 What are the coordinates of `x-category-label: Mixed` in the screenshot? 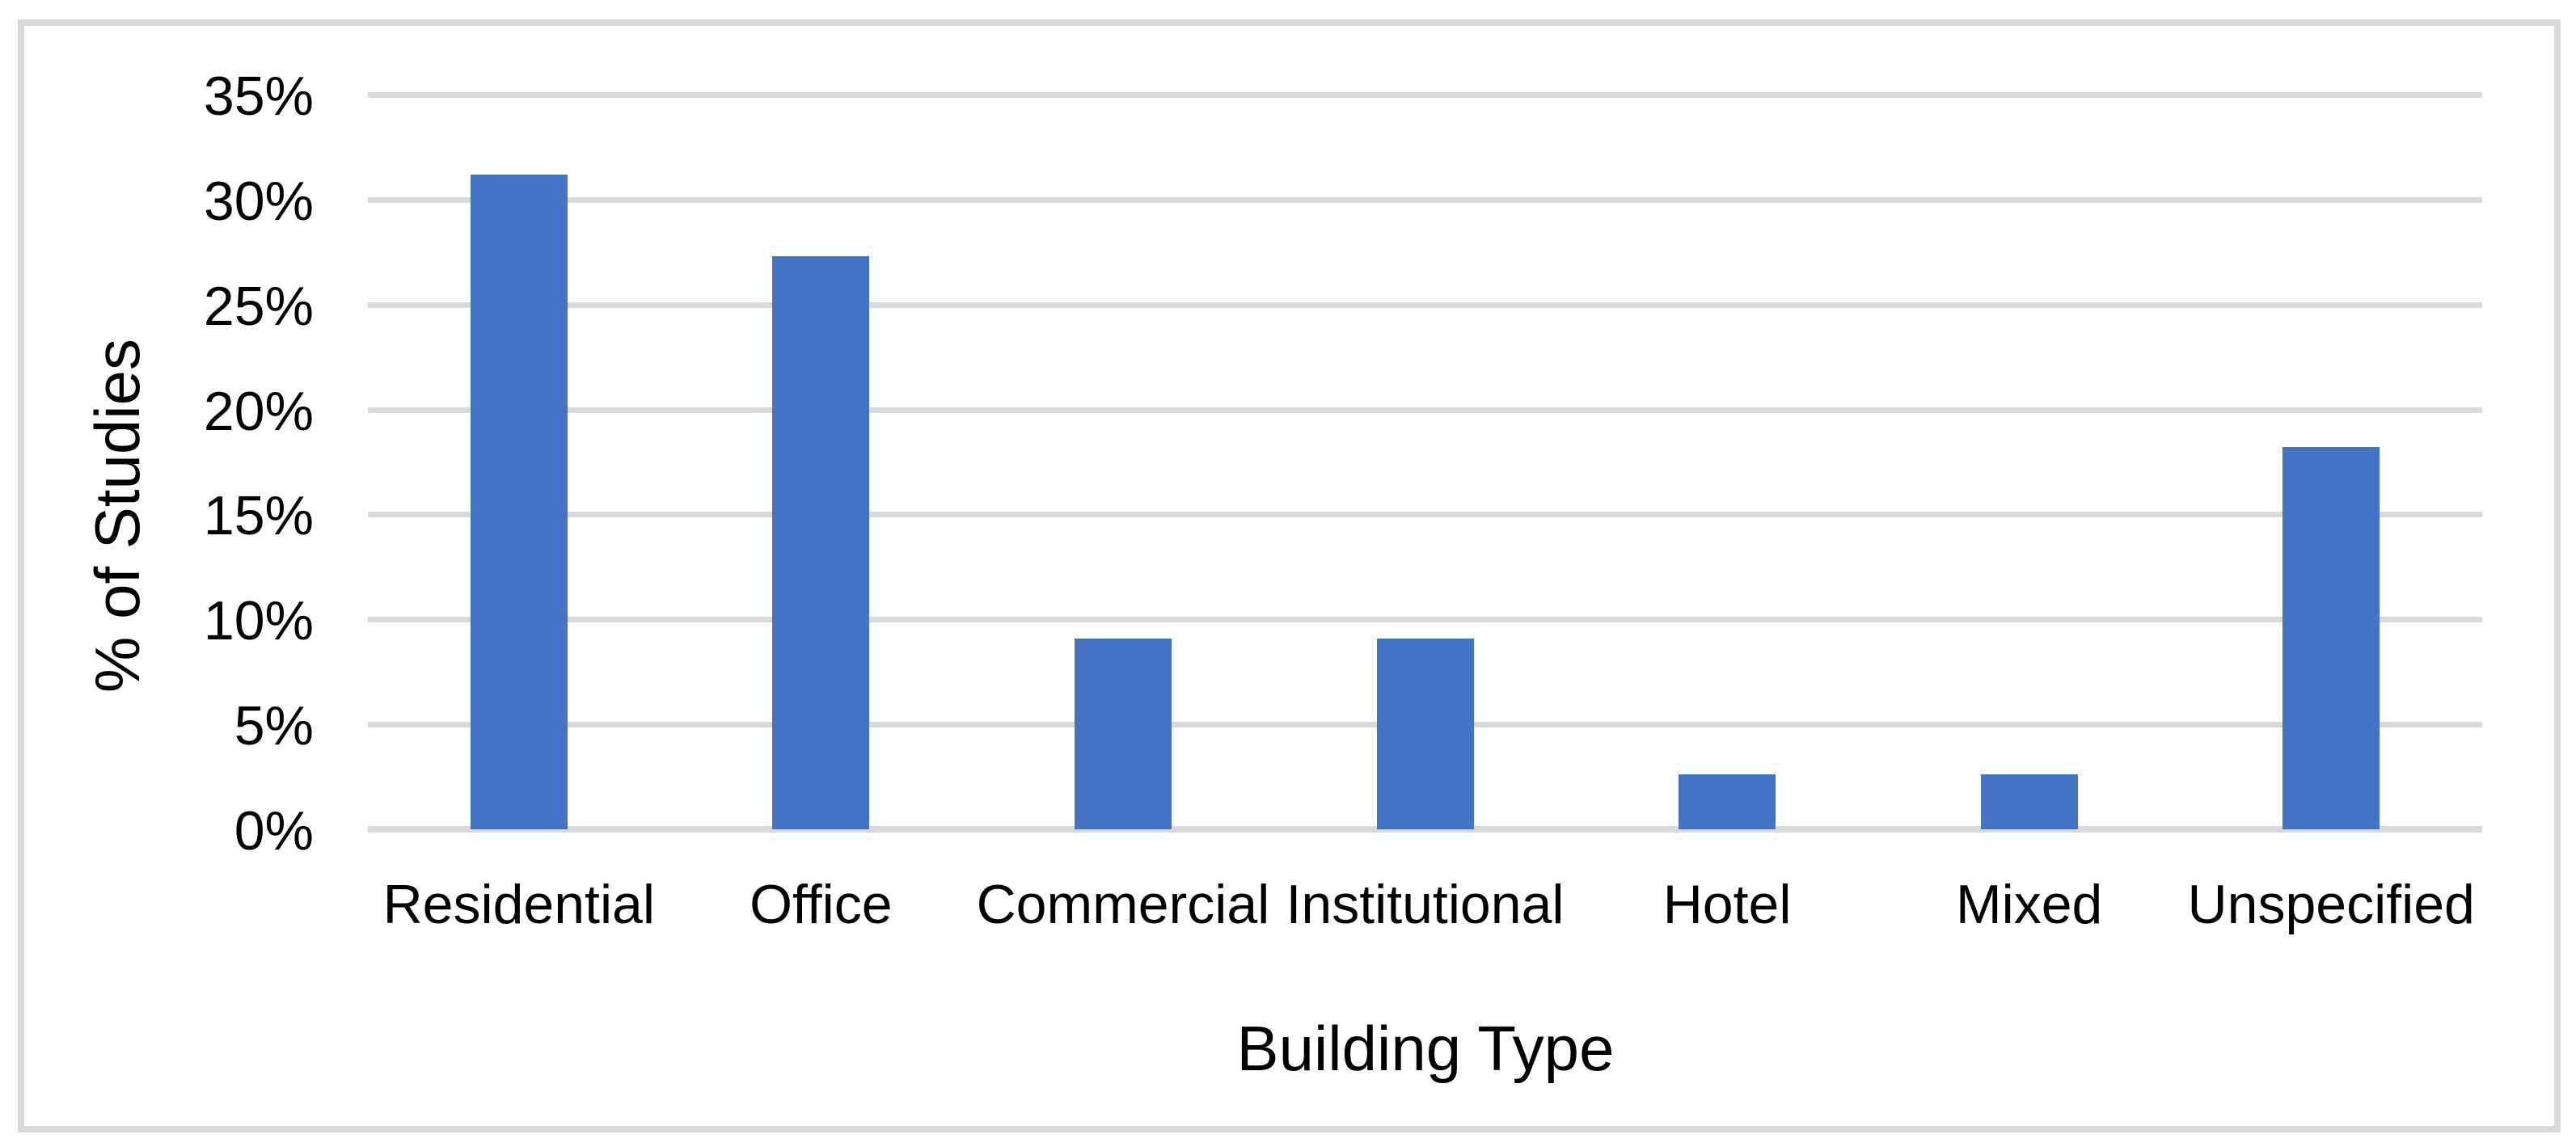 It's located at (2029, 904).